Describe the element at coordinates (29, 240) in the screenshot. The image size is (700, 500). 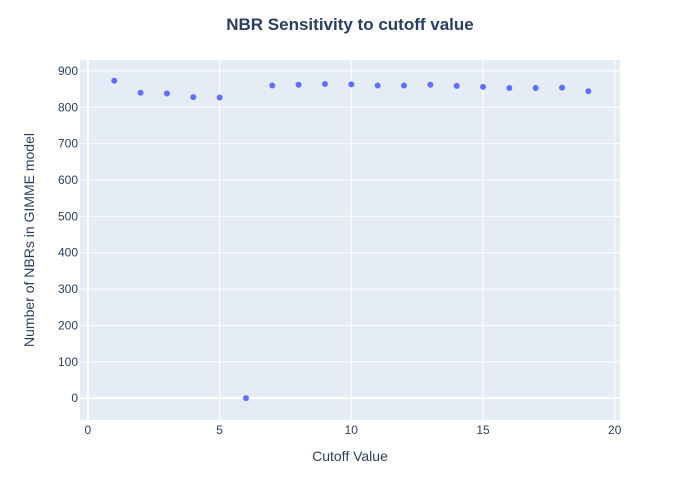
I see `y-axis-title: Number of NBRs in GIMME model` at that location.